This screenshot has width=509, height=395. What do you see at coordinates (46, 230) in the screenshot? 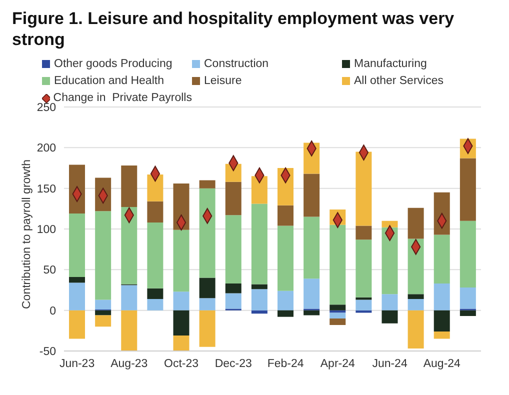
I see `y-tick-label: 100` at bounding box center [46, 230].